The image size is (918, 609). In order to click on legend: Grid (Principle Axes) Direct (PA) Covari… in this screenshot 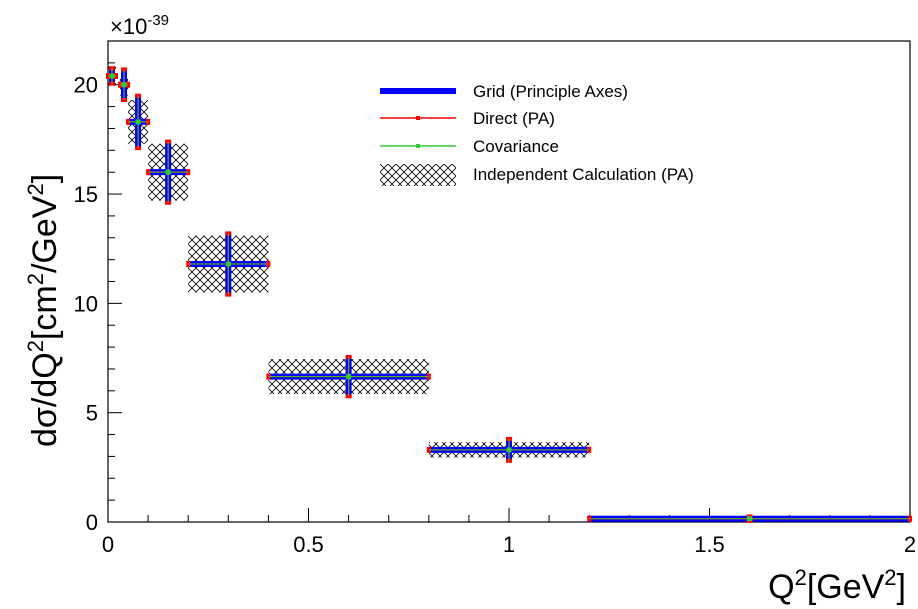, I will do `click(537, 134)`.